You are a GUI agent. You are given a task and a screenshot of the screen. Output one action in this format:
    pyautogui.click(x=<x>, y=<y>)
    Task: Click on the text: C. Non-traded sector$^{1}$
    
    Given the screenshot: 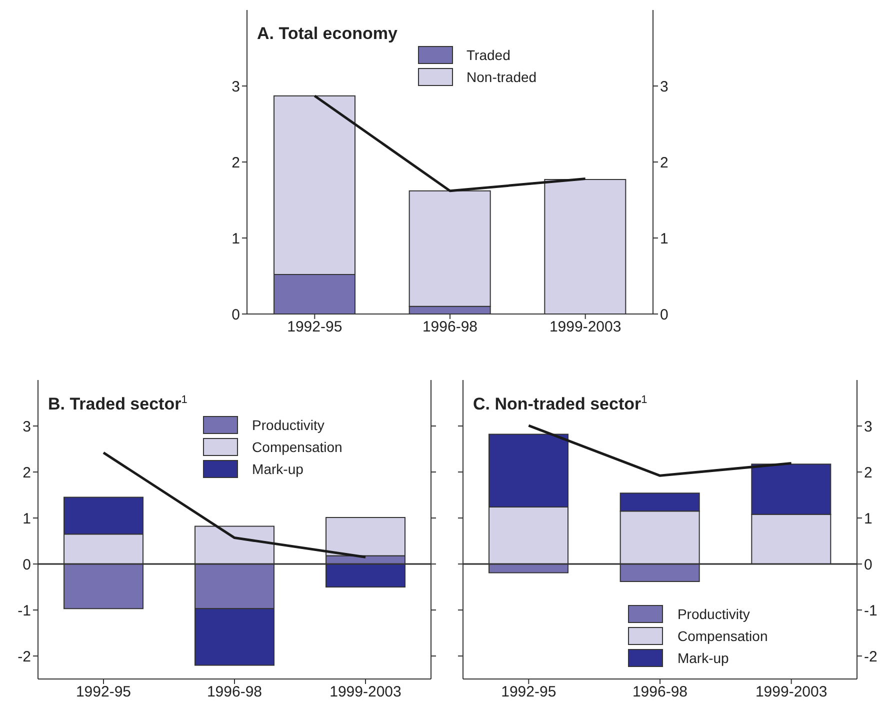 What is the action you would take?
    pyautogui.click(x=560, y=404)
    